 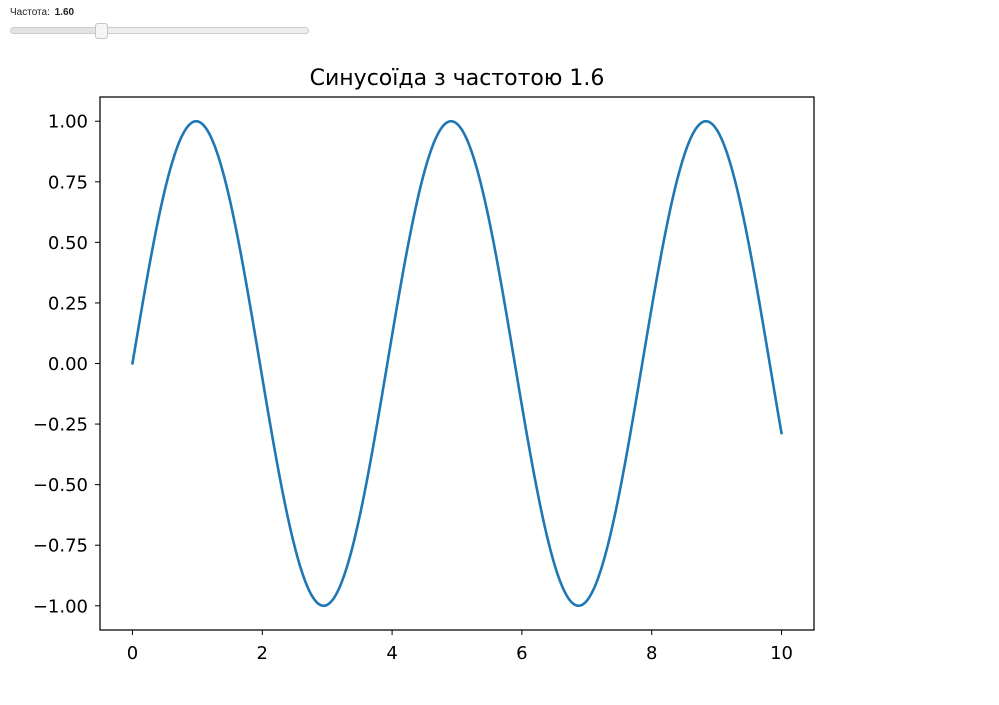 What do you see at coordinates (30, 12) in the screenshot?
I see `frequency-label-text: Частота:` at bounding box center [30, 12].